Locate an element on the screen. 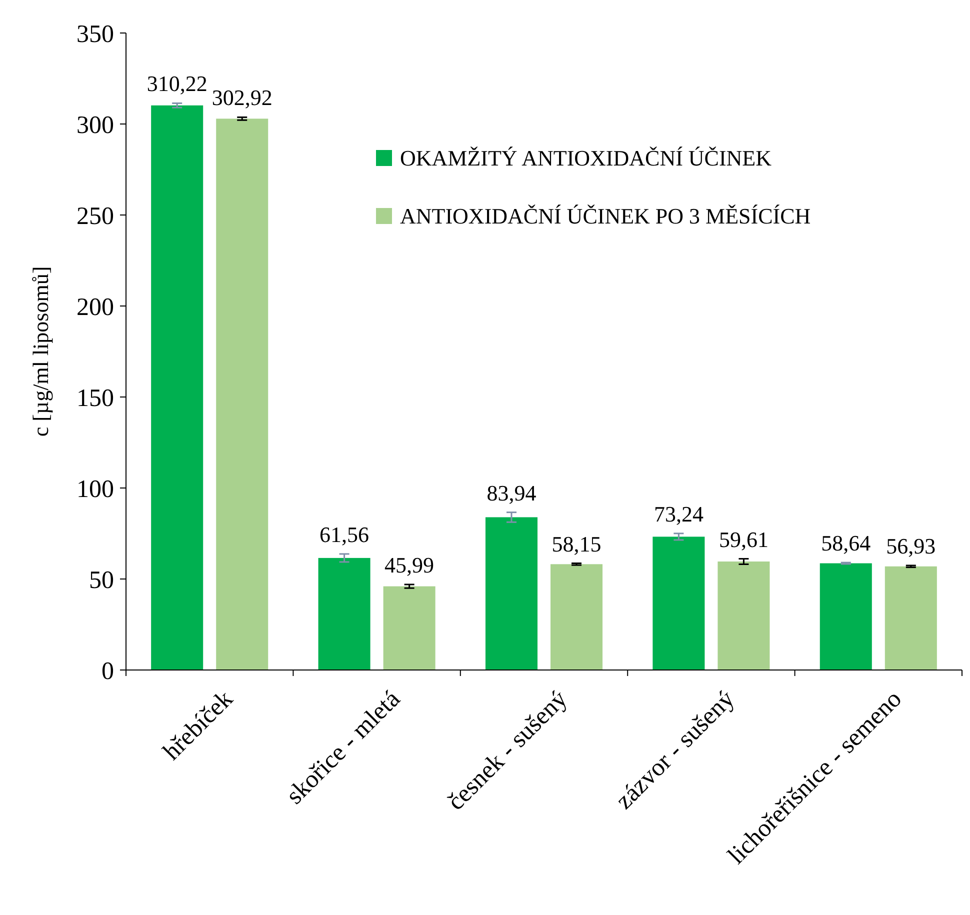 This screenshot has width=970, height=915. data-label: 45,99 is located at coordinates (409, 565).